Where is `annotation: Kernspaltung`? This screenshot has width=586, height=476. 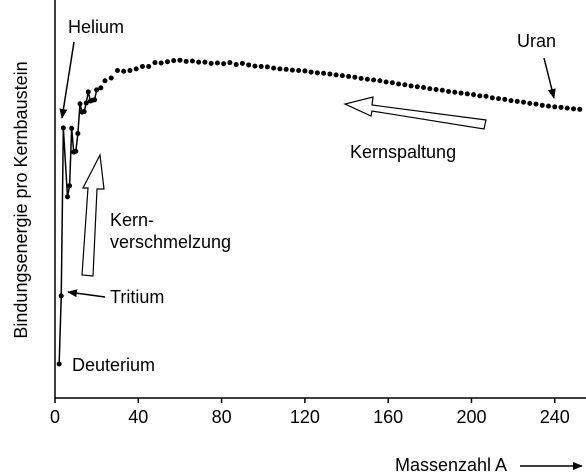 annotation: Kernspaltung is located at coordinates (403, 152).